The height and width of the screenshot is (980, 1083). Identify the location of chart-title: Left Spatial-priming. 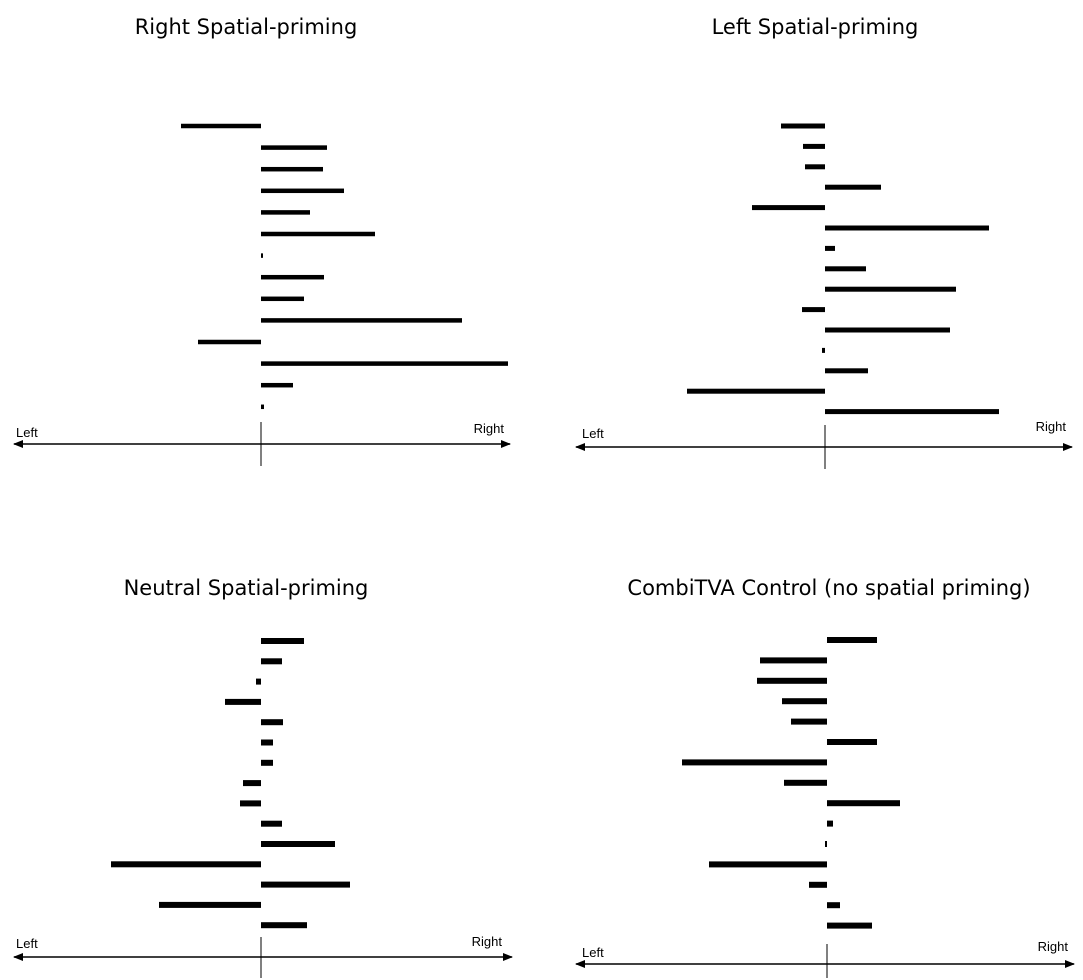
(815, 27).